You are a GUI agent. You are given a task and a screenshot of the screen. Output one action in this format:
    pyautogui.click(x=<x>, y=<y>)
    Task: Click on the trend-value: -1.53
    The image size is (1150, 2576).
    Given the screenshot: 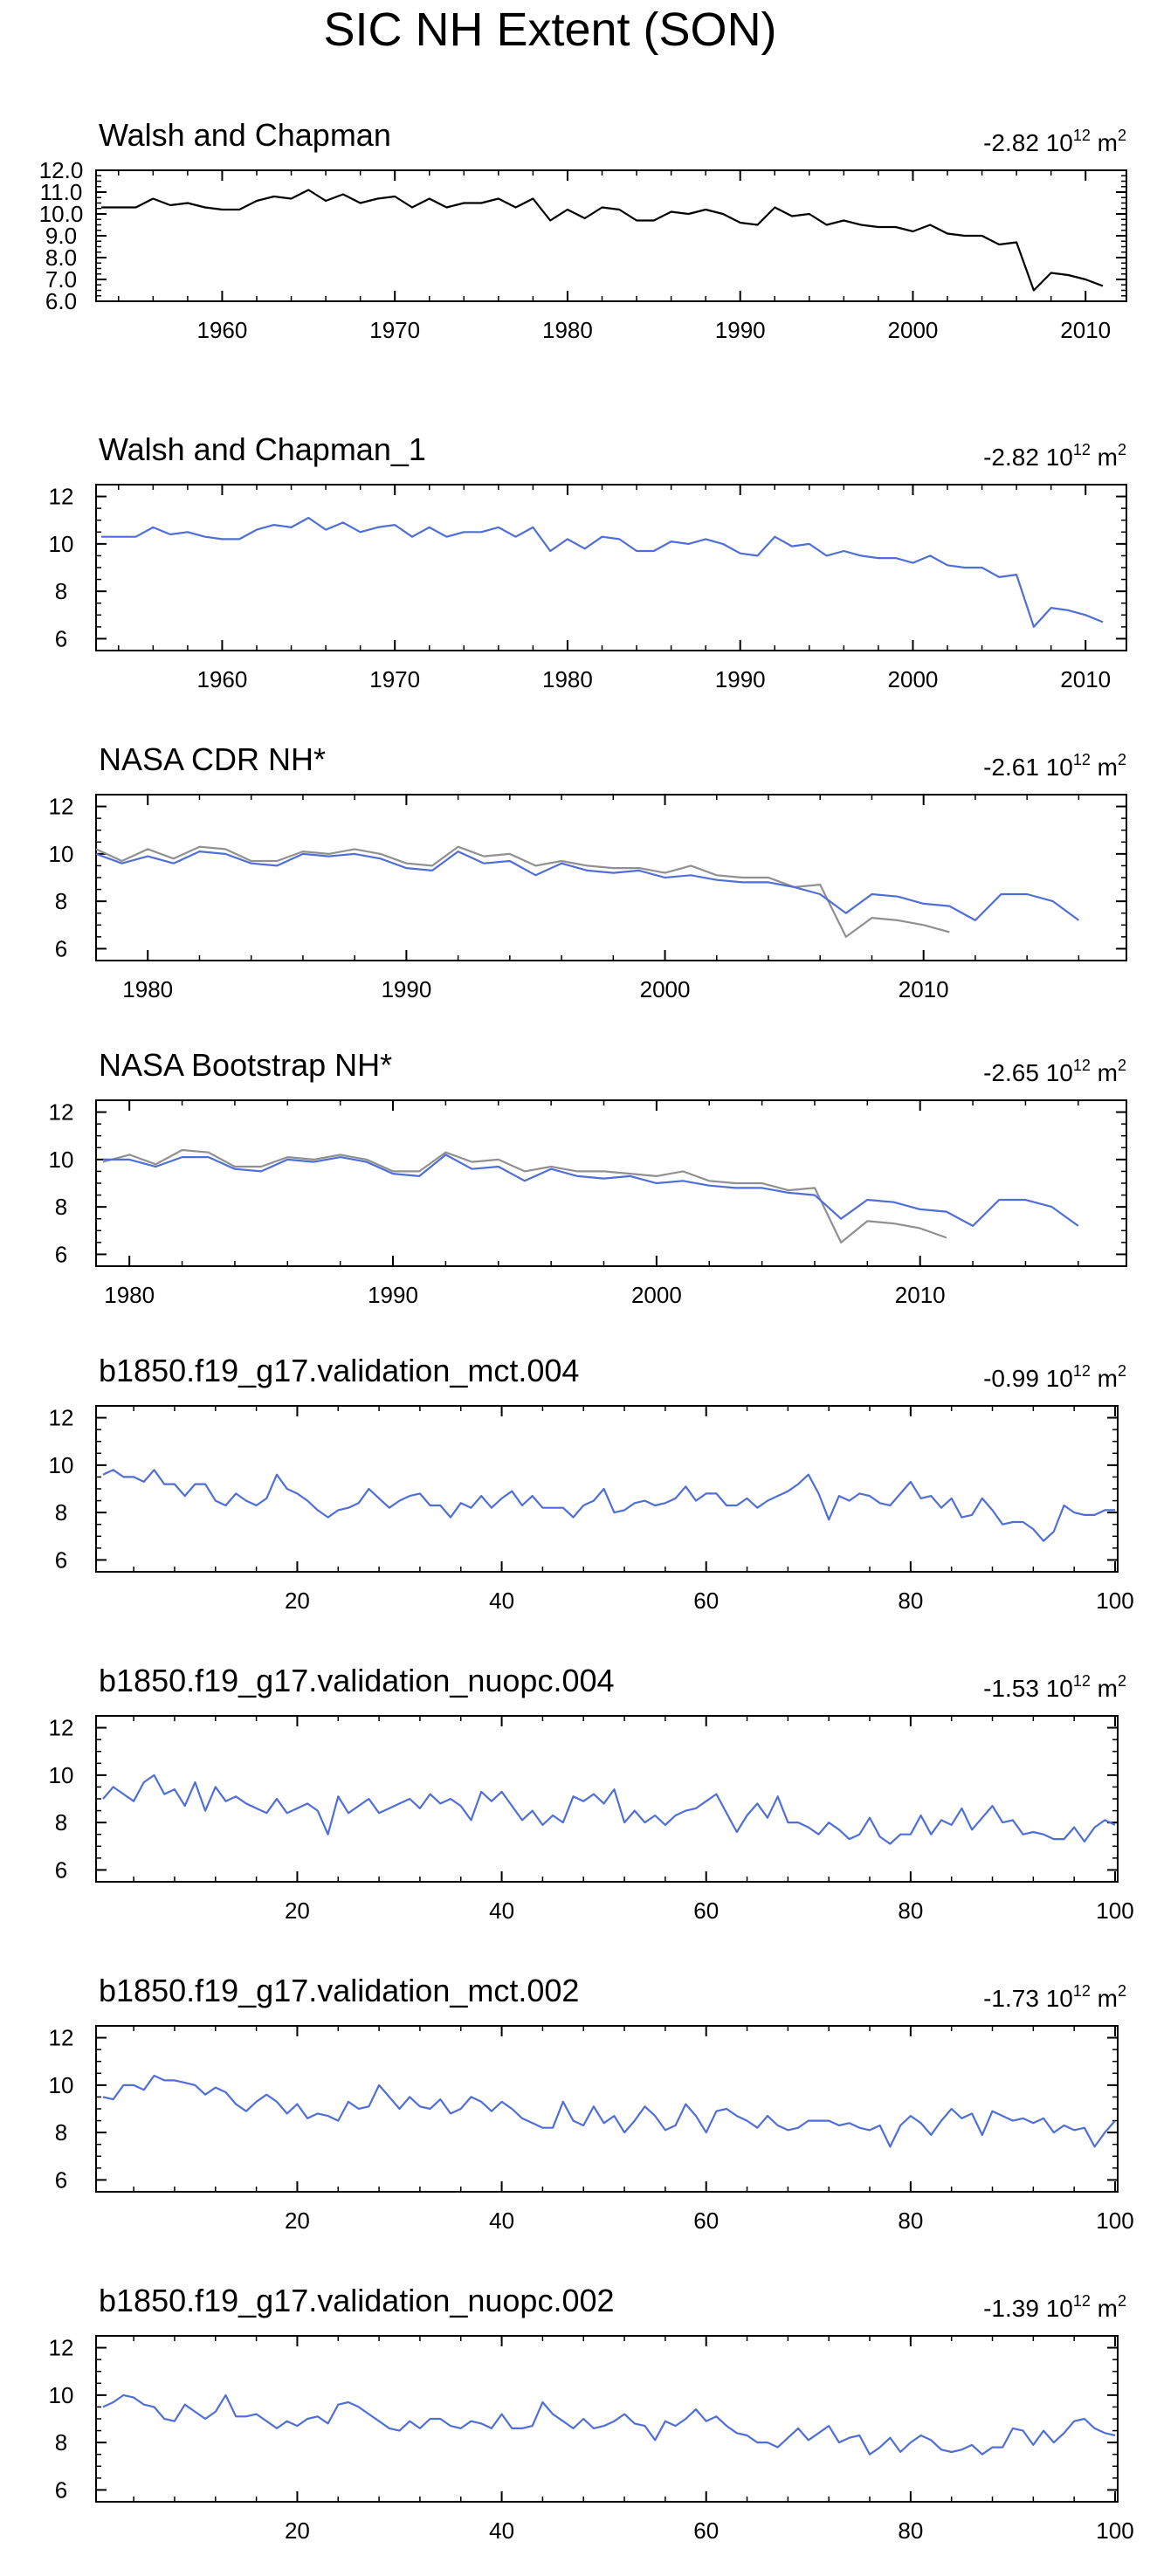 What is the action you would take?
    pyautogui.click(x=1014, y=1688)
    